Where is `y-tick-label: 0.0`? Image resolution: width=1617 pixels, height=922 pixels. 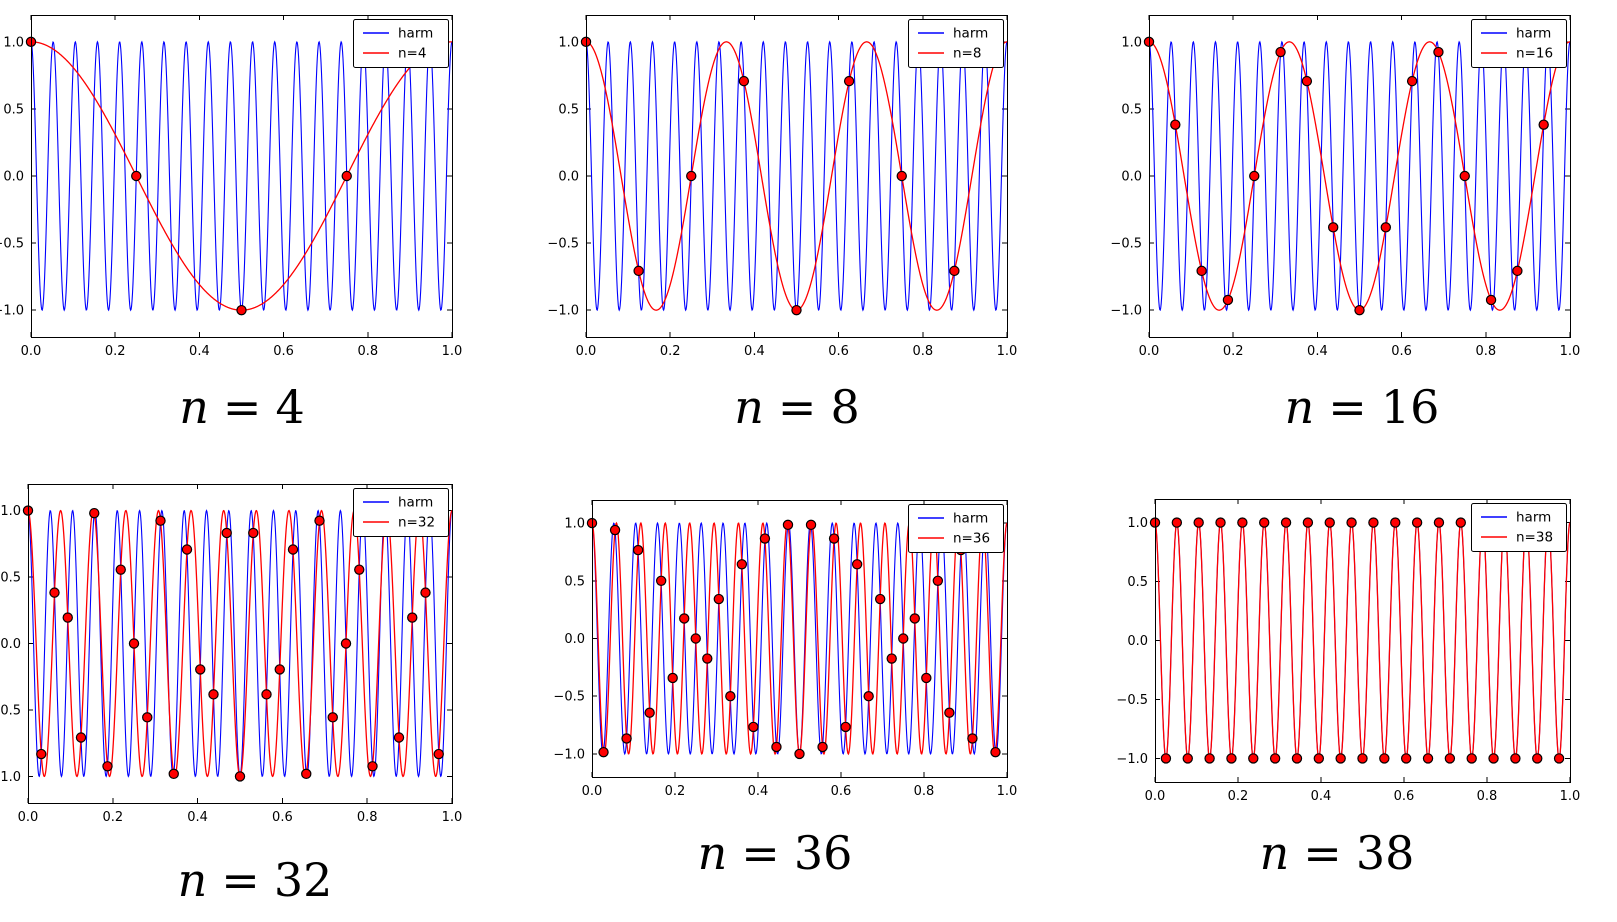
y-tick-label: 0.0 is located at coordinates (13, 177).